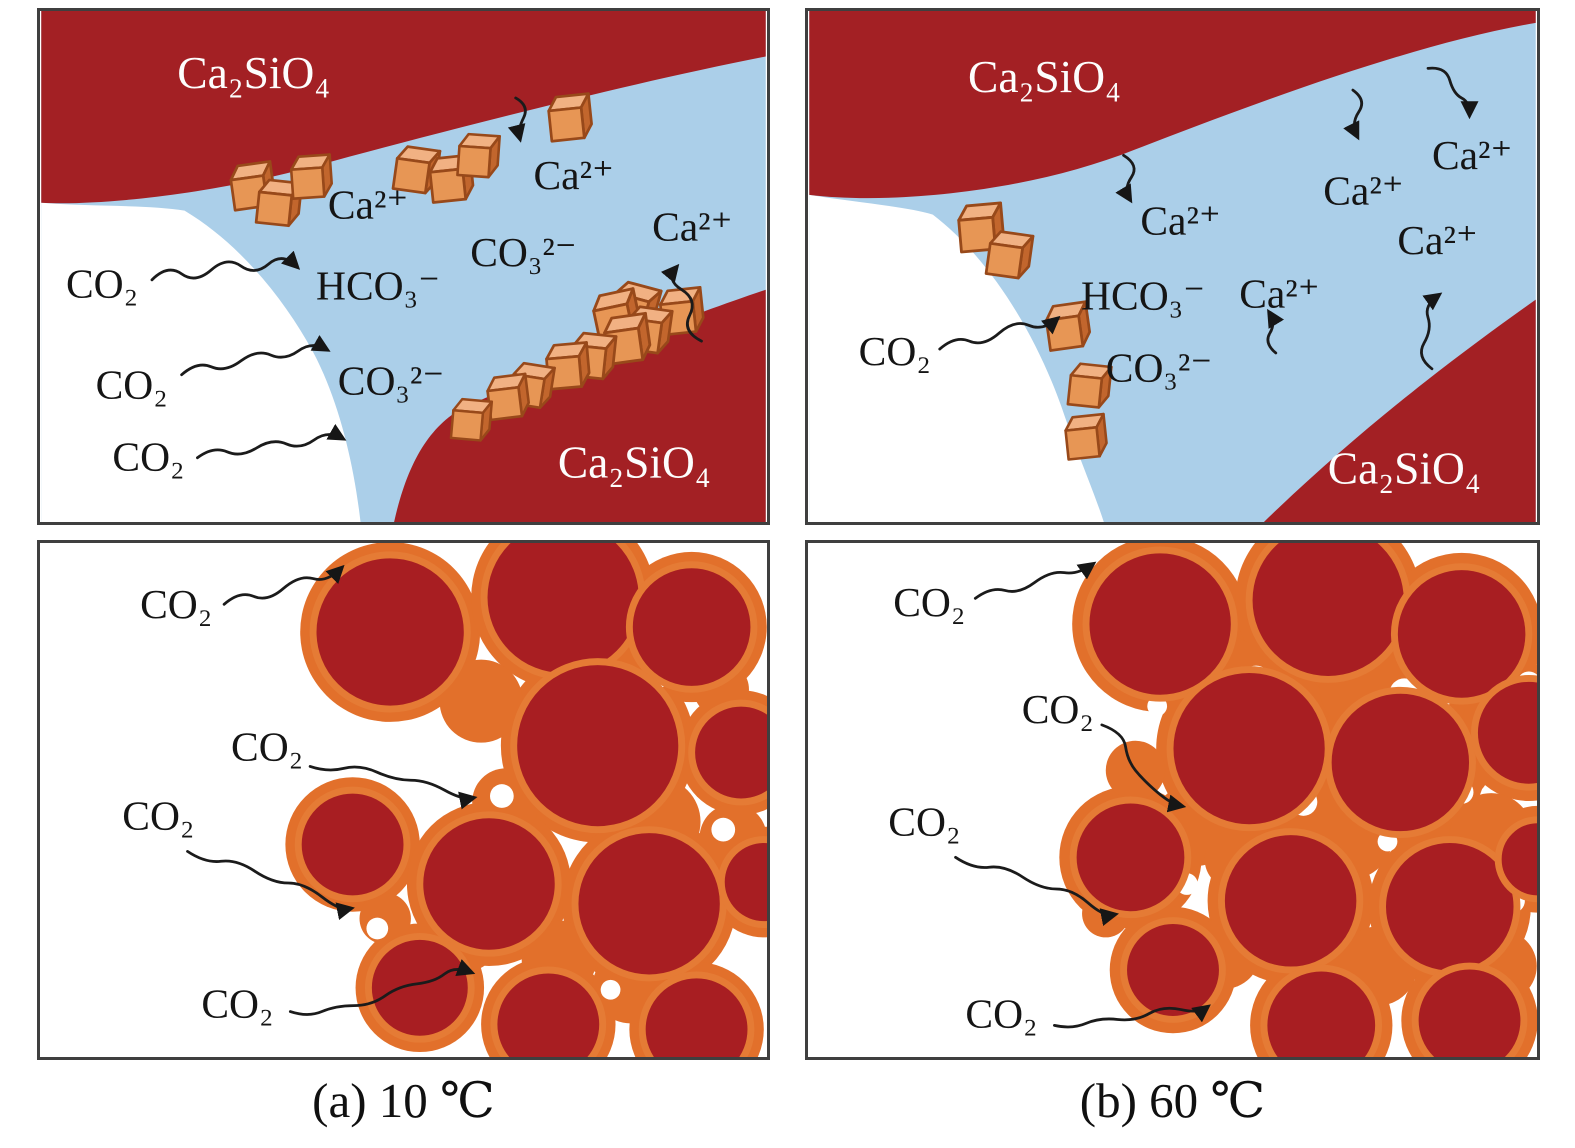 The image size is (1575, 1148). Describe the element at coordinates (481, 701) in the screenshot. I see `carbonate-matrix-blob` at that location.